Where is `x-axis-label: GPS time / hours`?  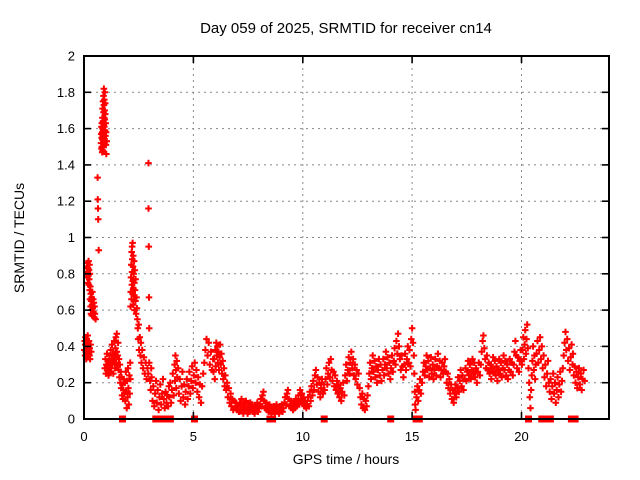
x-axis-label: GPS time / hours is located at coordinates (346, 459).